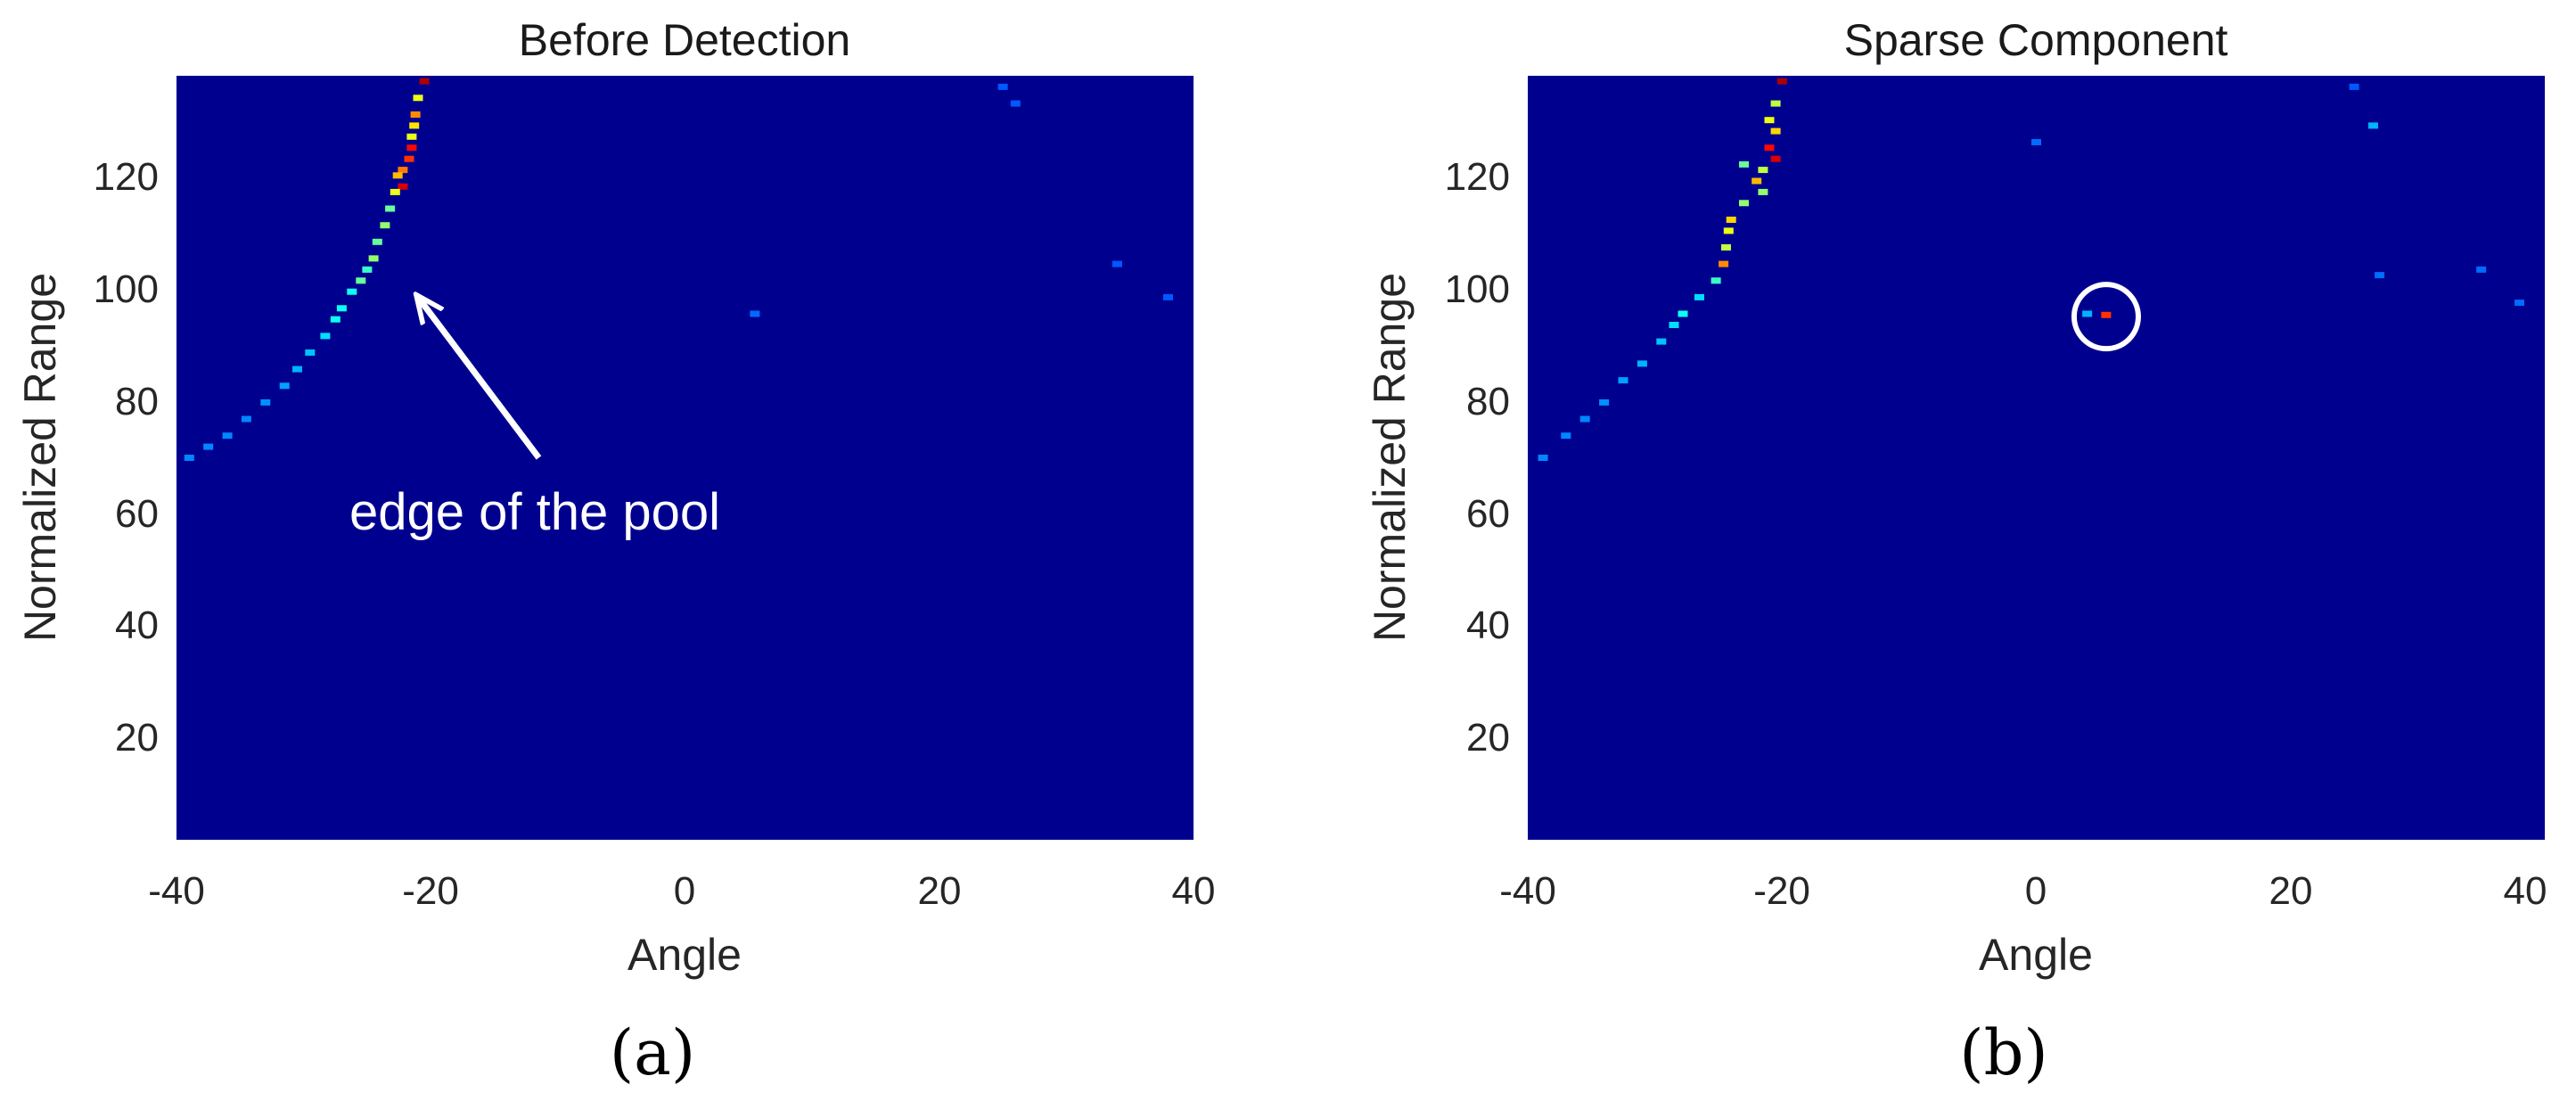  I want to click on annotation-arrow, so click(480, 378).